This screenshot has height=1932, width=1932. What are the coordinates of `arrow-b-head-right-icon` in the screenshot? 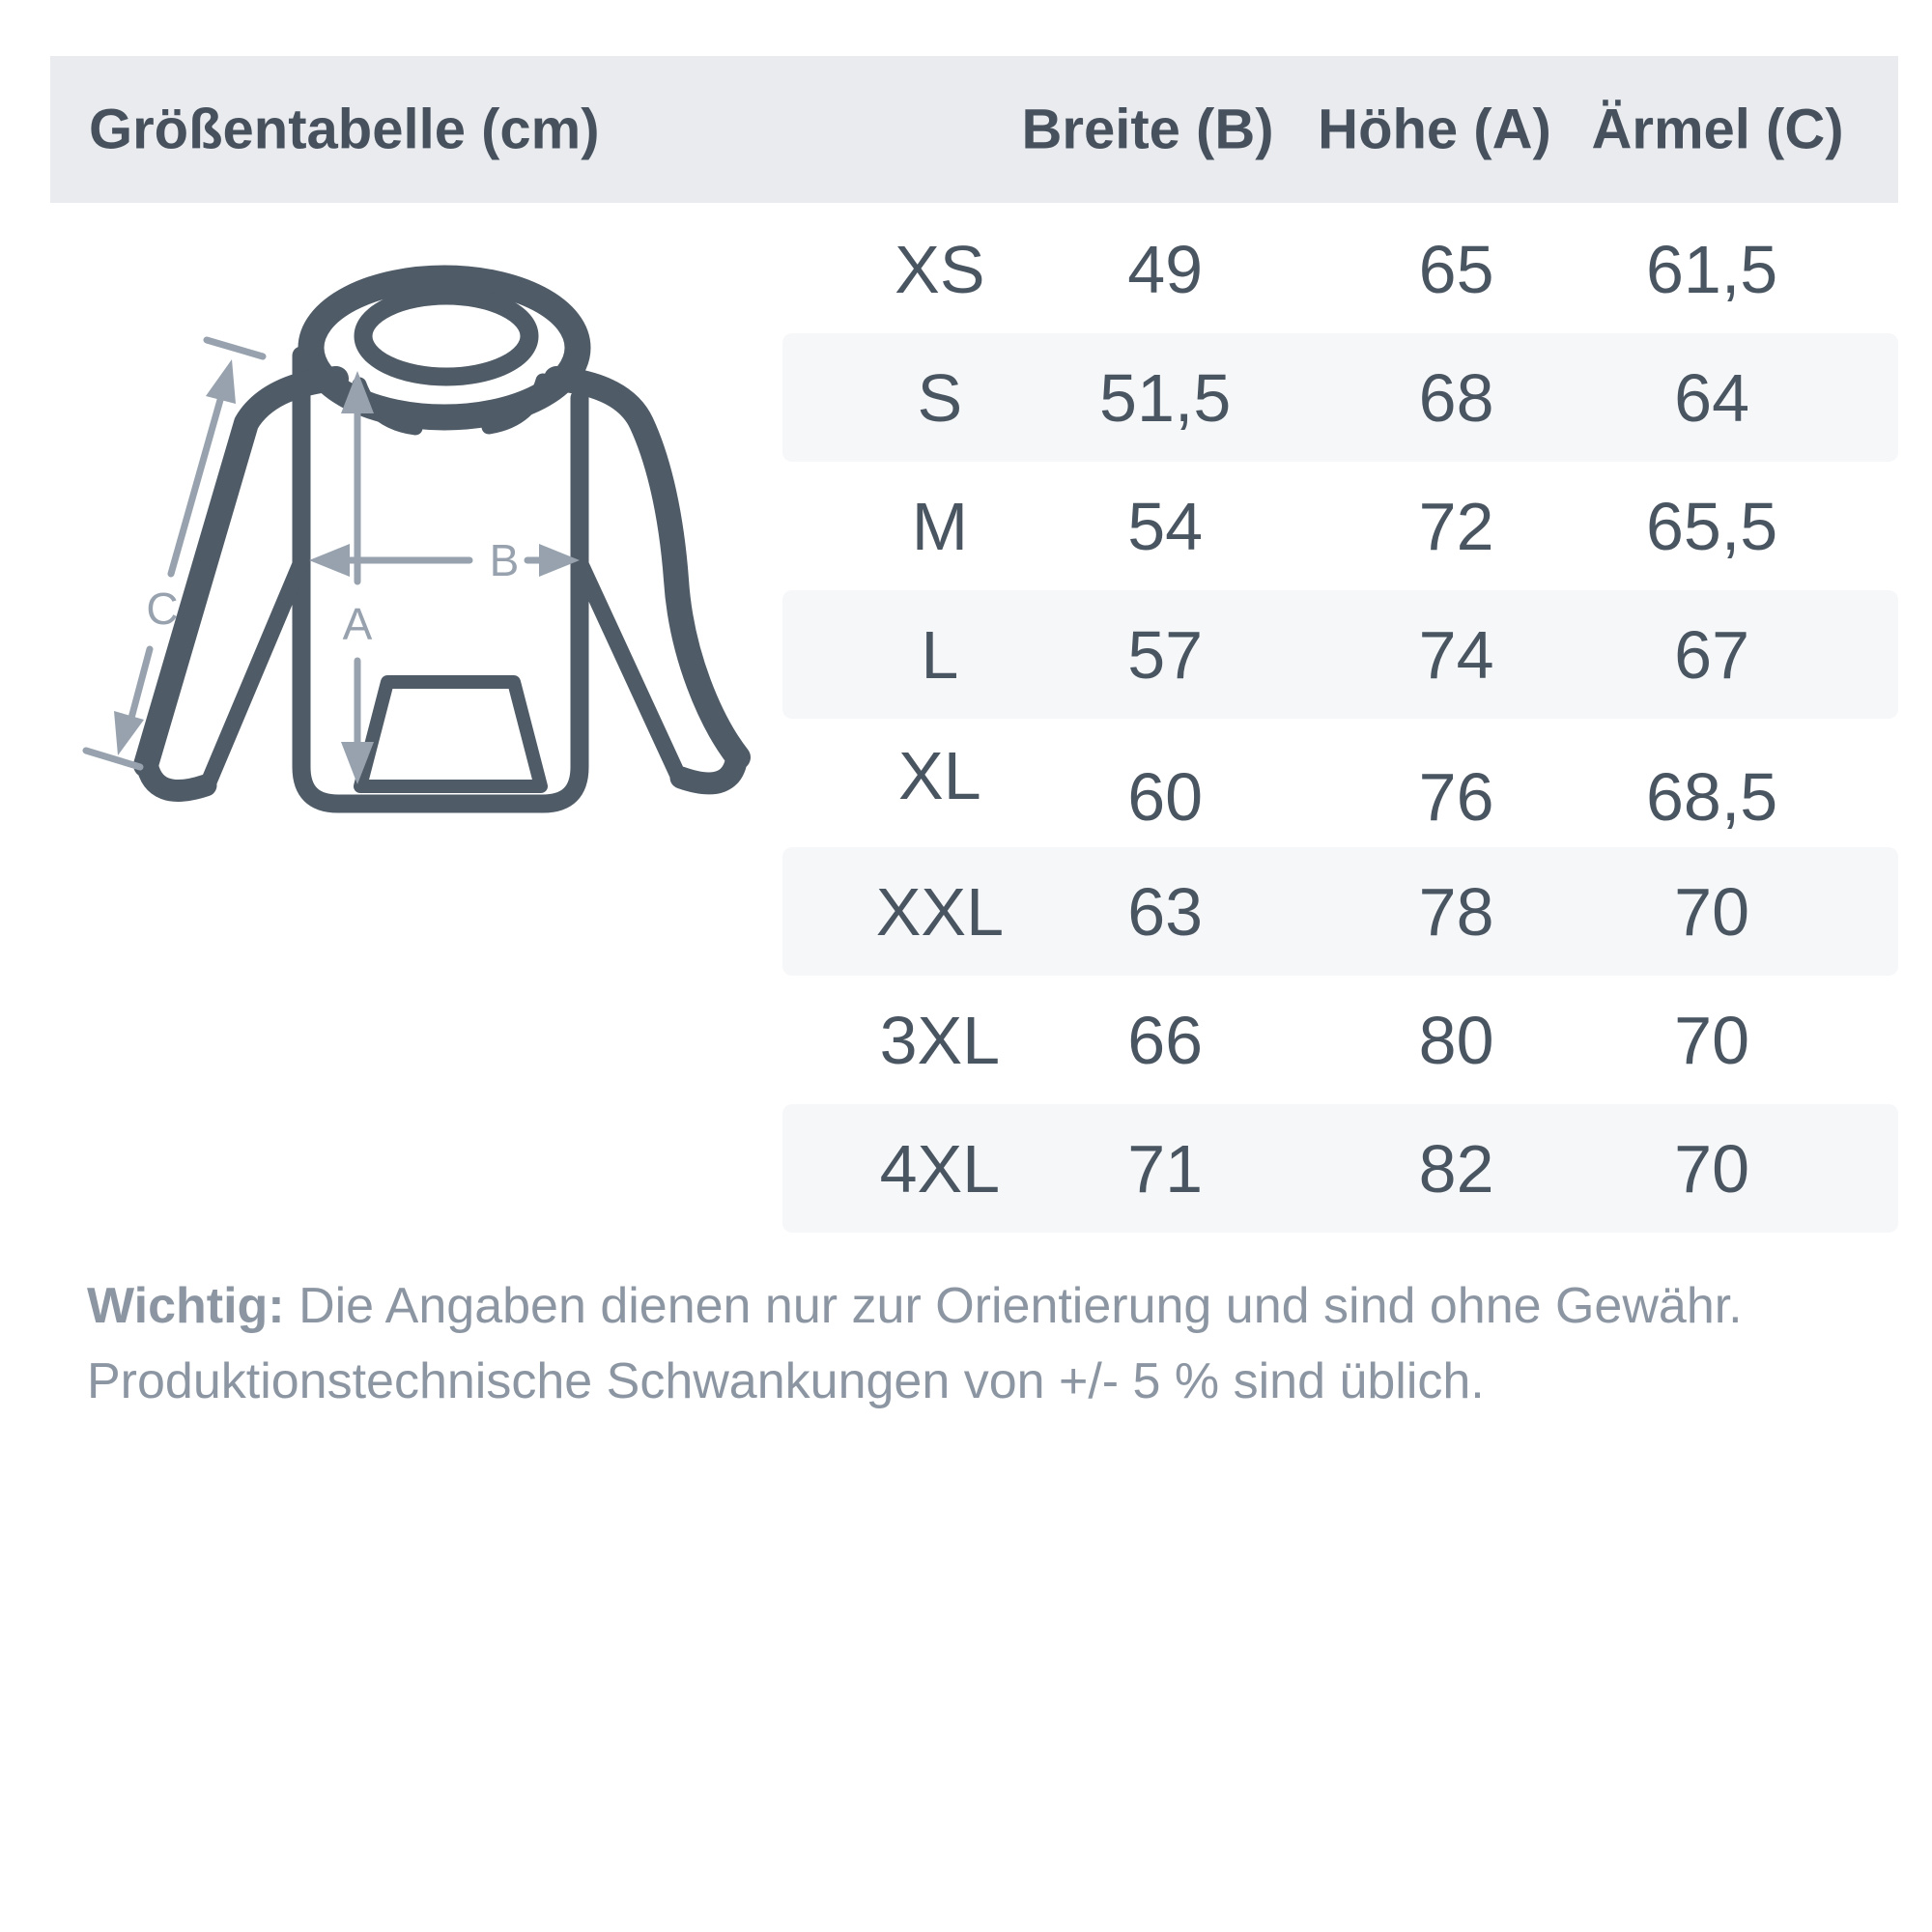 It's located at (559, 560).